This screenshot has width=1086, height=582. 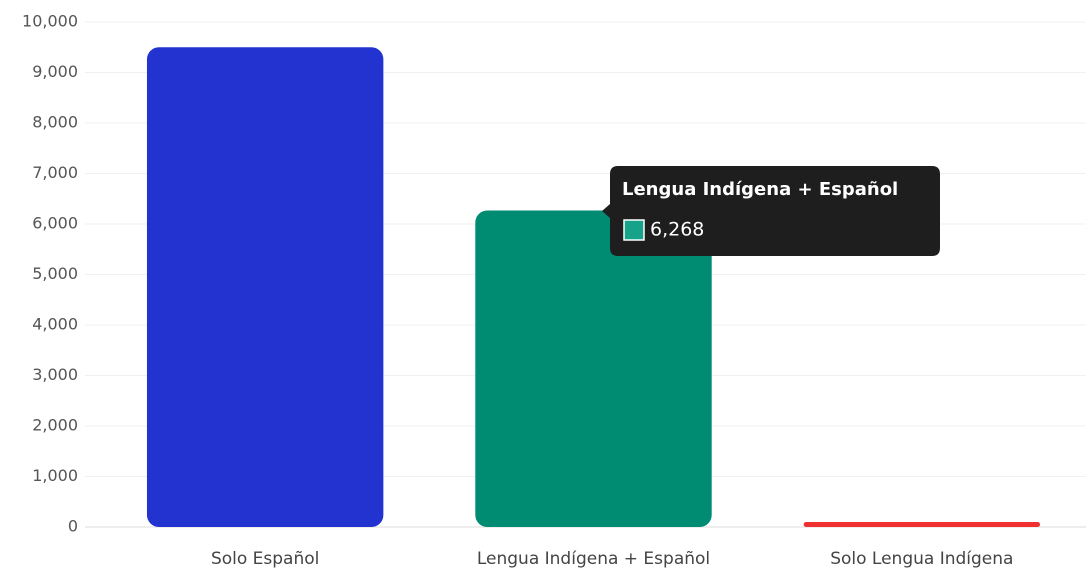 I want to click on y-tick-label: 7,000, so click(x=55, y=172).